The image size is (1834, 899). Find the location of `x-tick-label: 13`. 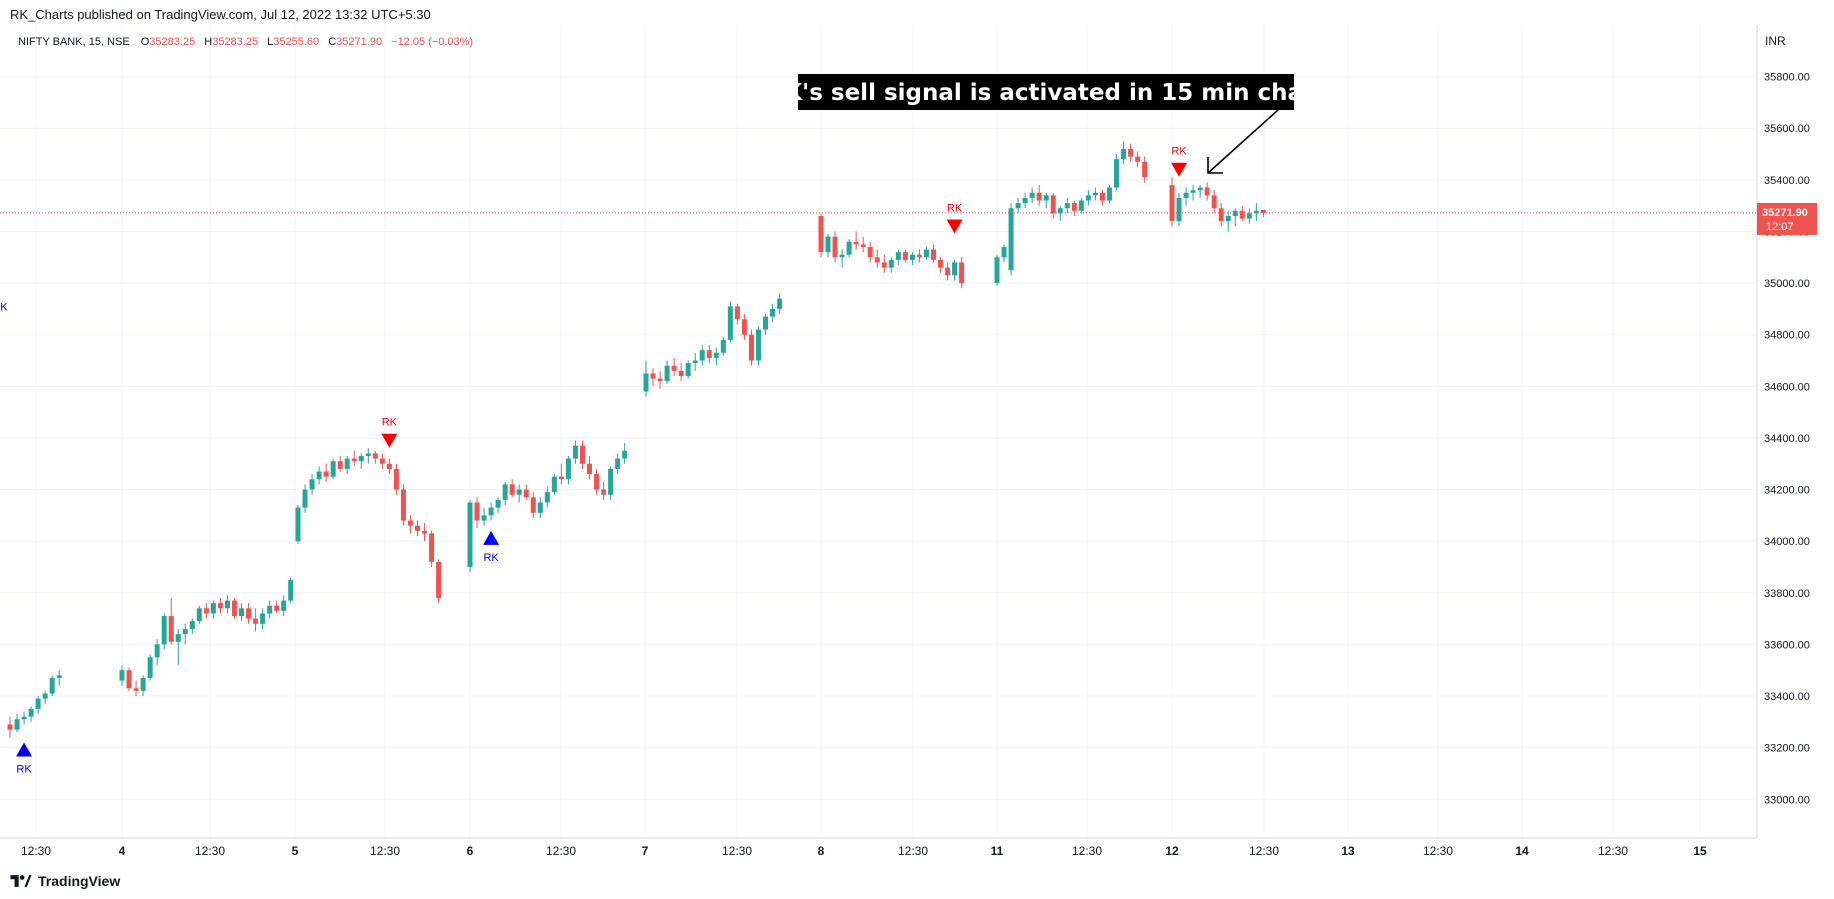

x-tick-label: 13 is located at coordinates (1348, 851).